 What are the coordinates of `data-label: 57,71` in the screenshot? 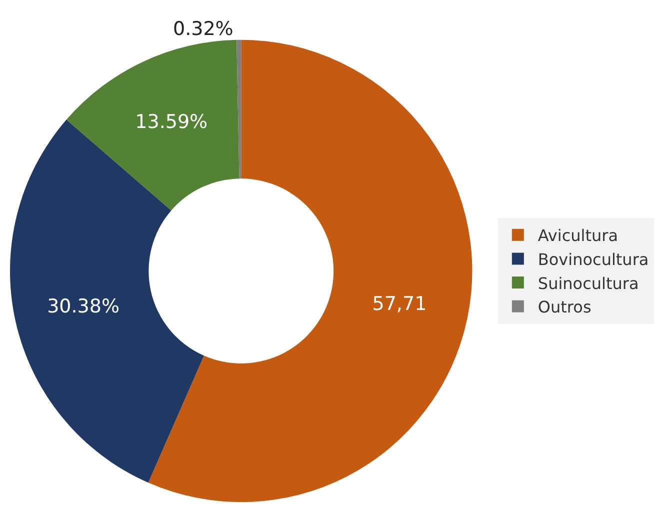 It's located at (399, 304).